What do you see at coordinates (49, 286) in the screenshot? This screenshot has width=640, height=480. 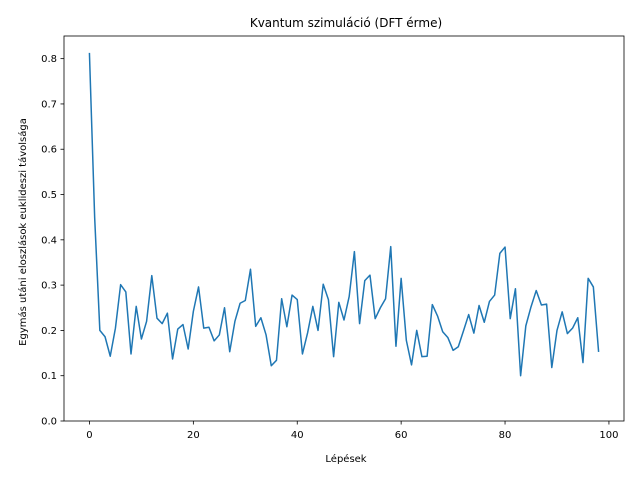 I see `y-tick-label: 0.3` at bounding box center [49, 286].